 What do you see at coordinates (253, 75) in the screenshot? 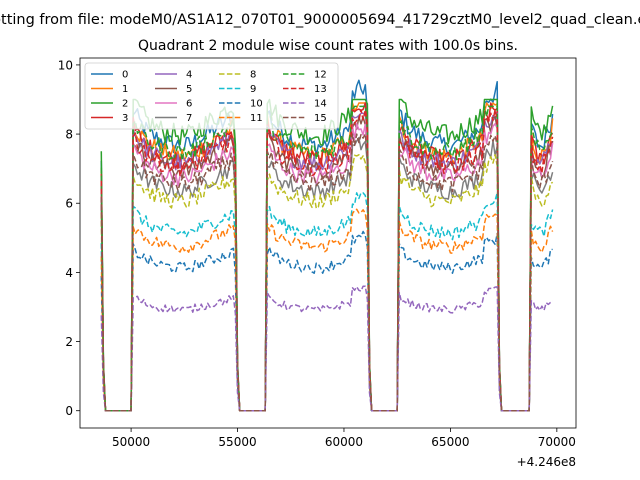
I see `legend-label: 8` at bounding box center [253, 75].